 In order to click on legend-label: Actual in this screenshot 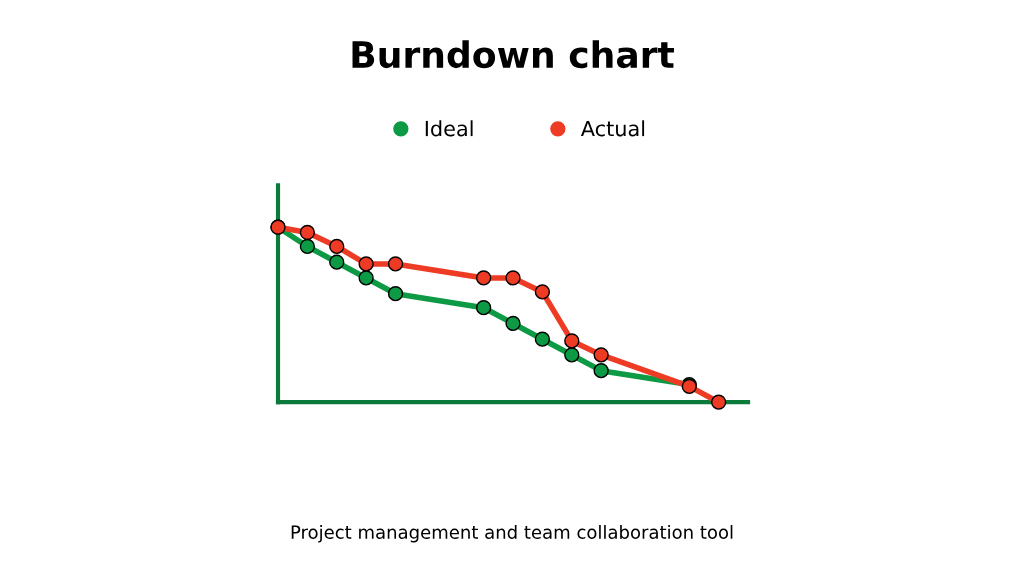, I will do `click(612, 128)`.